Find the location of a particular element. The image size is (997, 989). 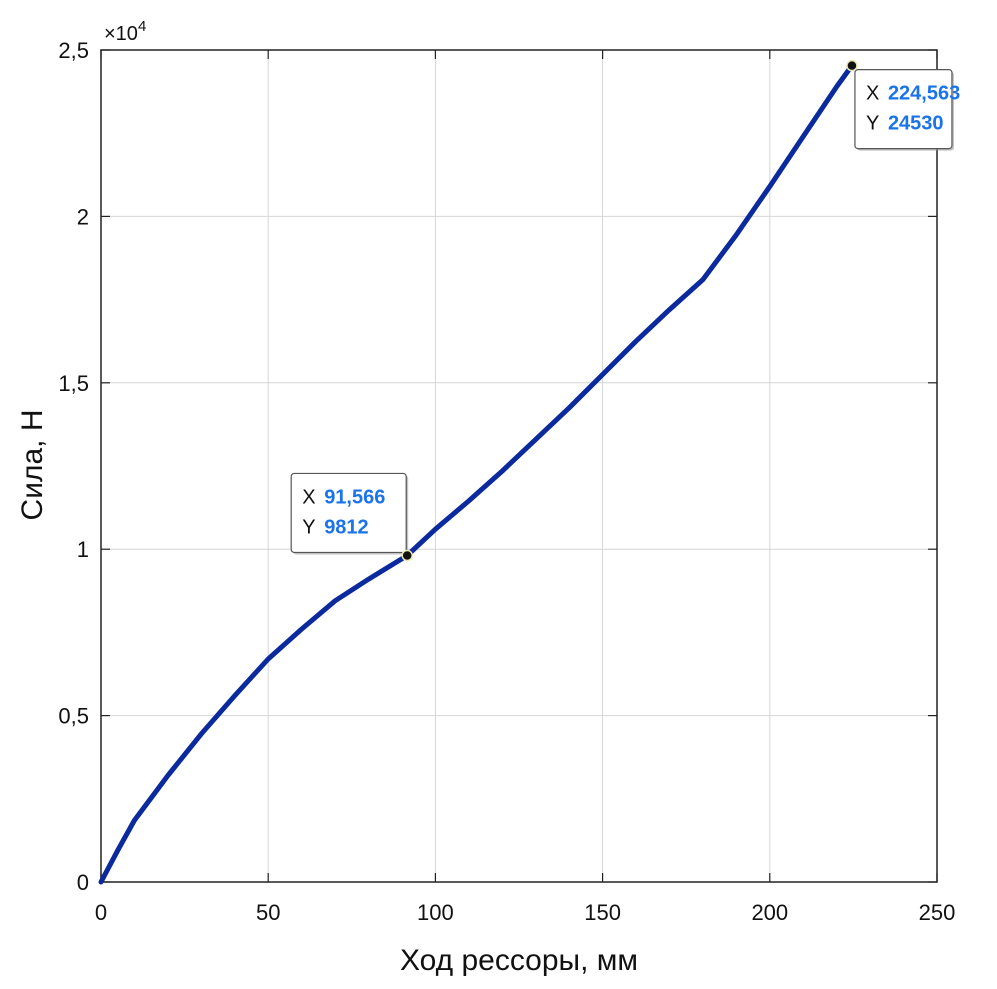

x-tick-label: 0 is located at coordinates (101, 912).